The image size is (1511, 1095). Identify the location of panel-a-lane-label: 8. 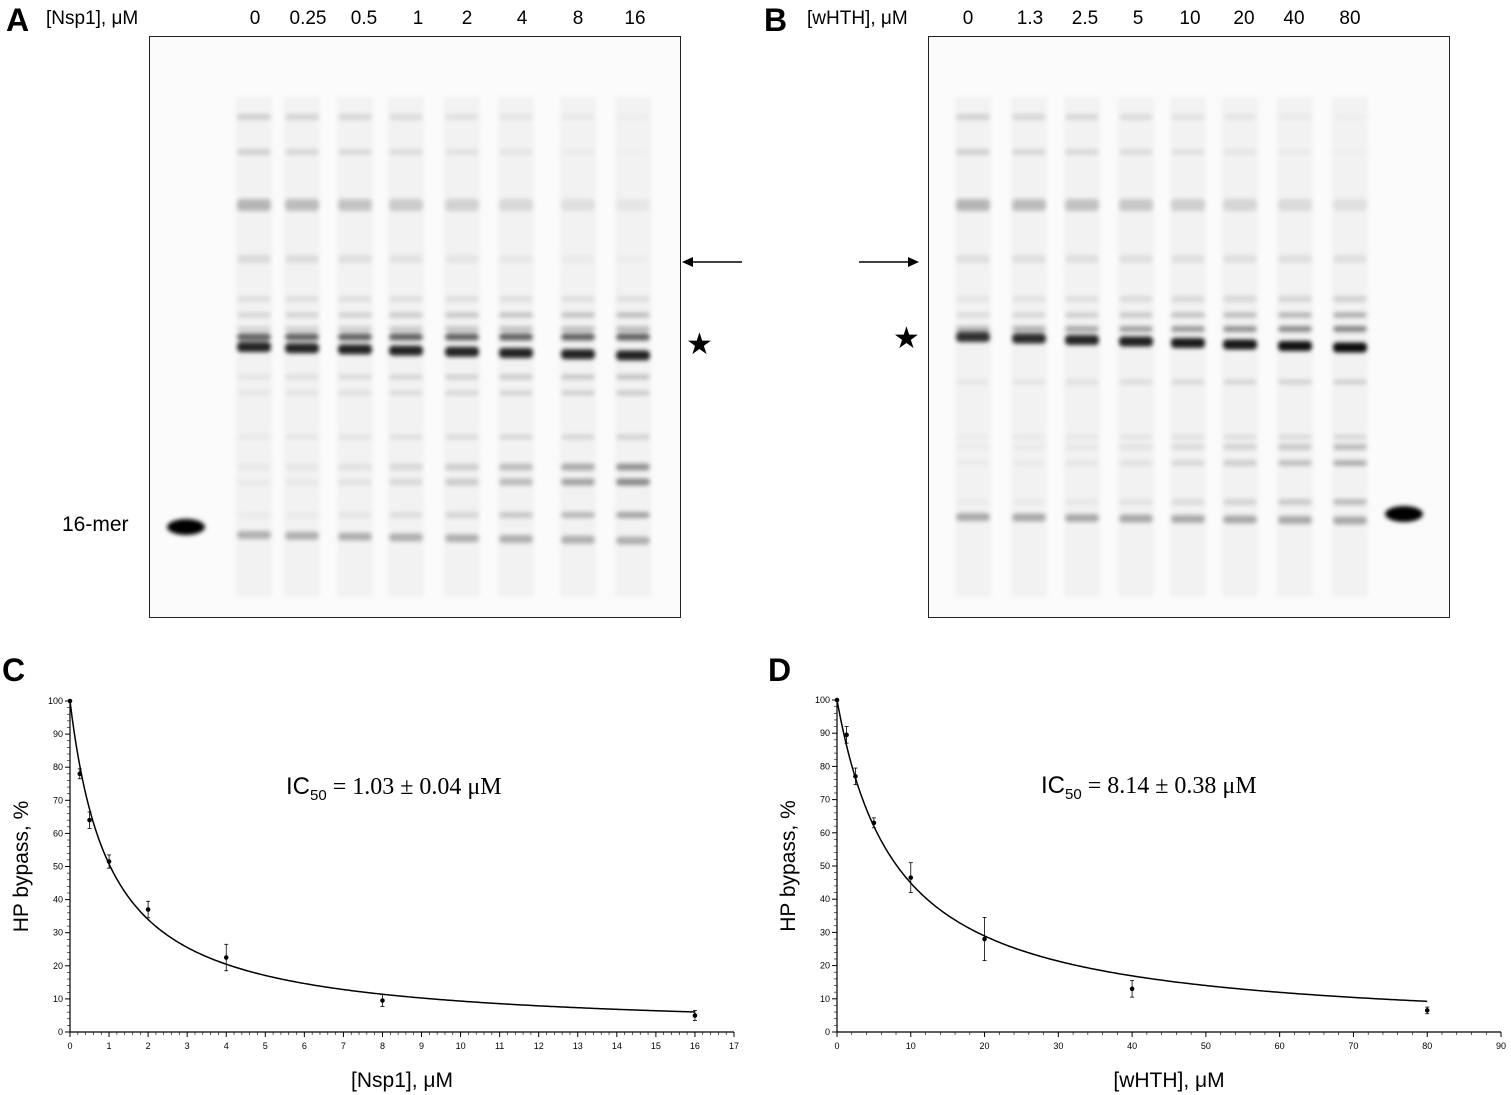
(578, 18).